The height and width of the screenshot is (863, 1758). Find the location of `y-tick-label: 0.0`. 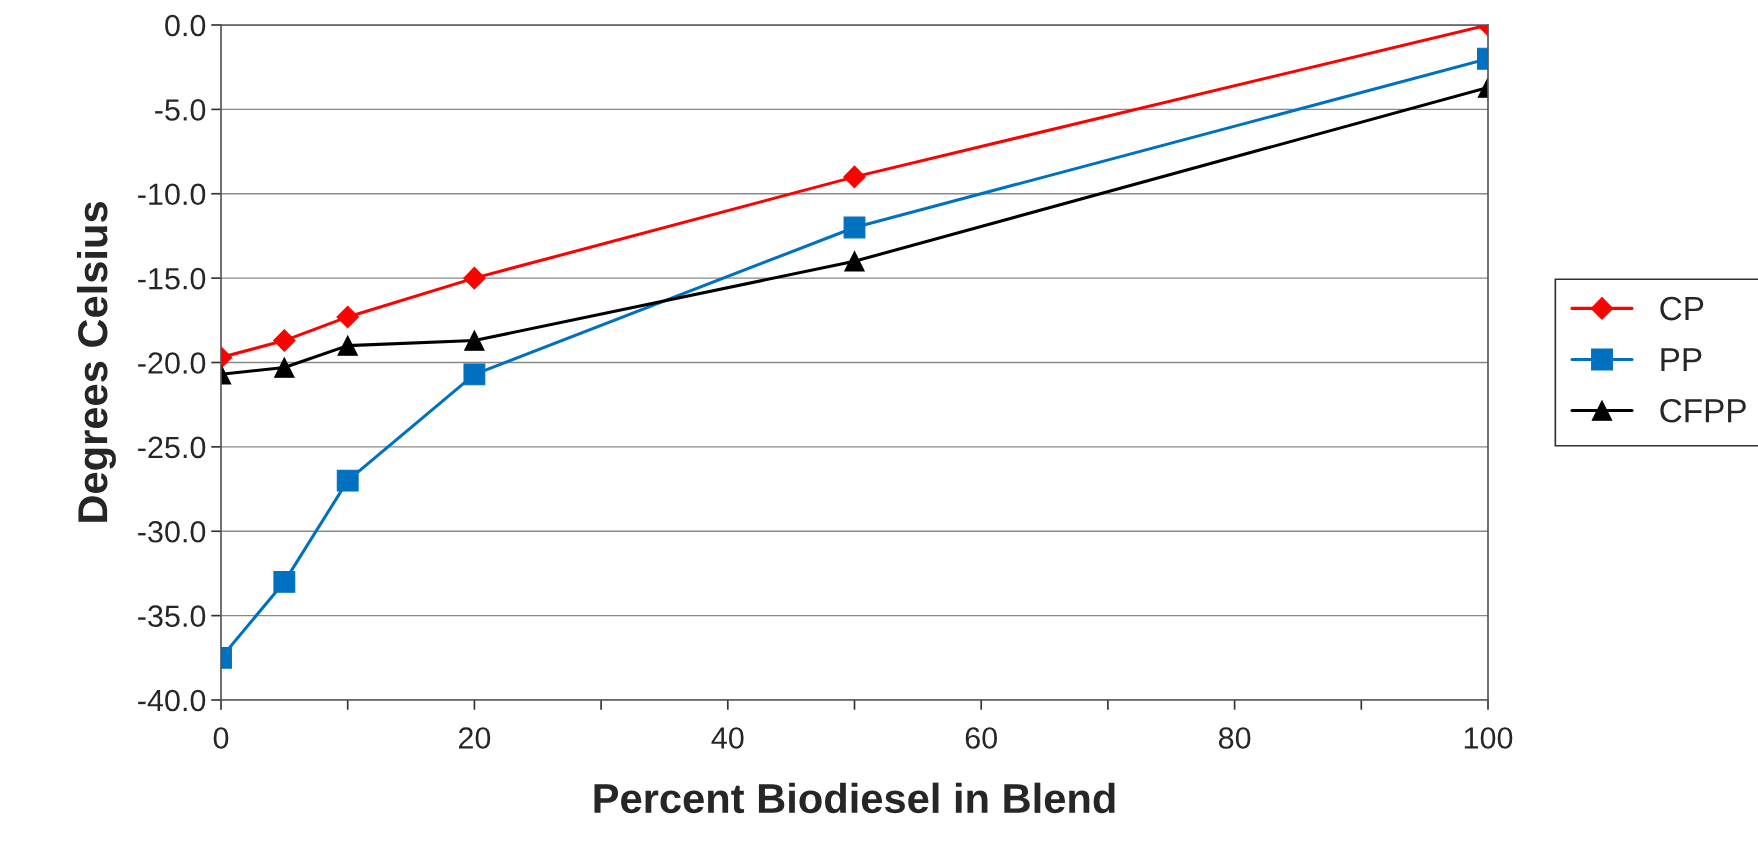

y-tick-label: 0.0 is located at coordinates (185, 25).